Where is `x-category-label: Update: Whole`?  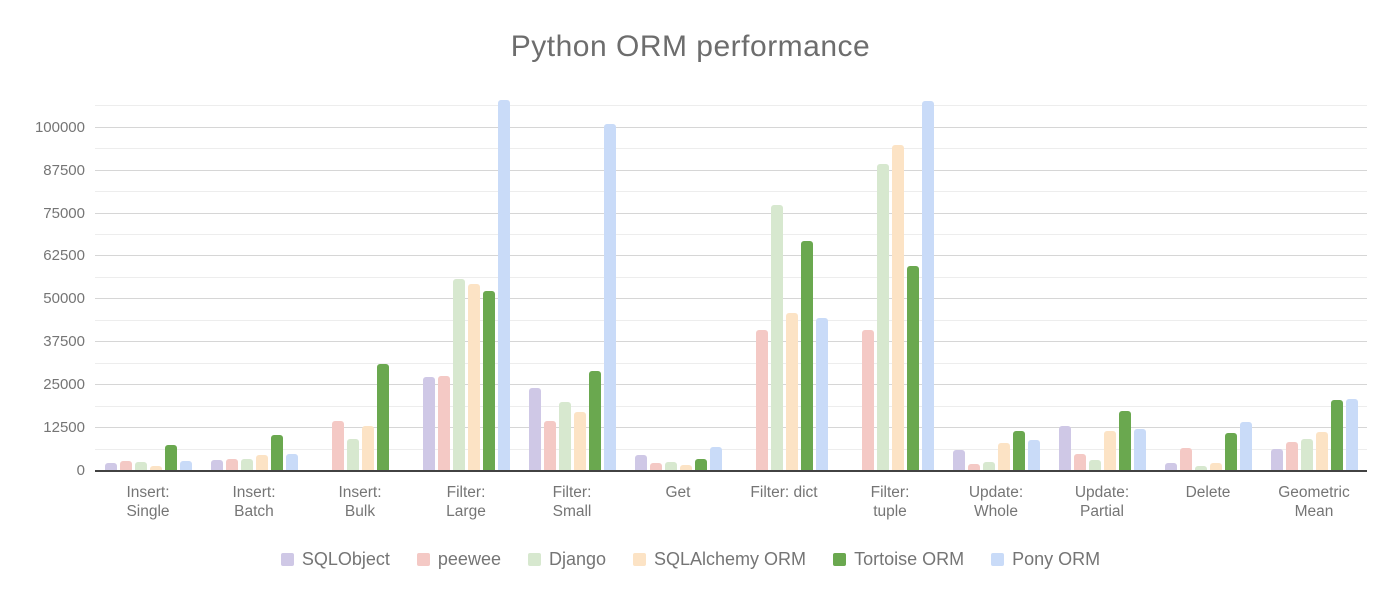 x-category-label: Update: Whole is located at coordinates (996, 502).